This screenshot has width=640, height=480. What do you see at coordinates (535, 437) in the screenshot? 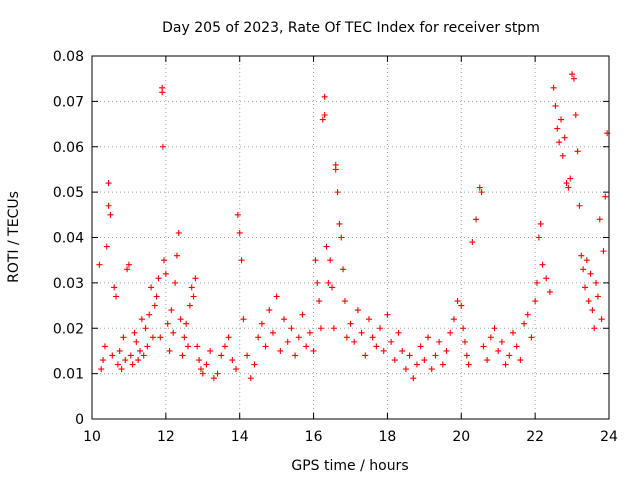
I see `x-tick-label: 22` at bounding box center [535, 437].